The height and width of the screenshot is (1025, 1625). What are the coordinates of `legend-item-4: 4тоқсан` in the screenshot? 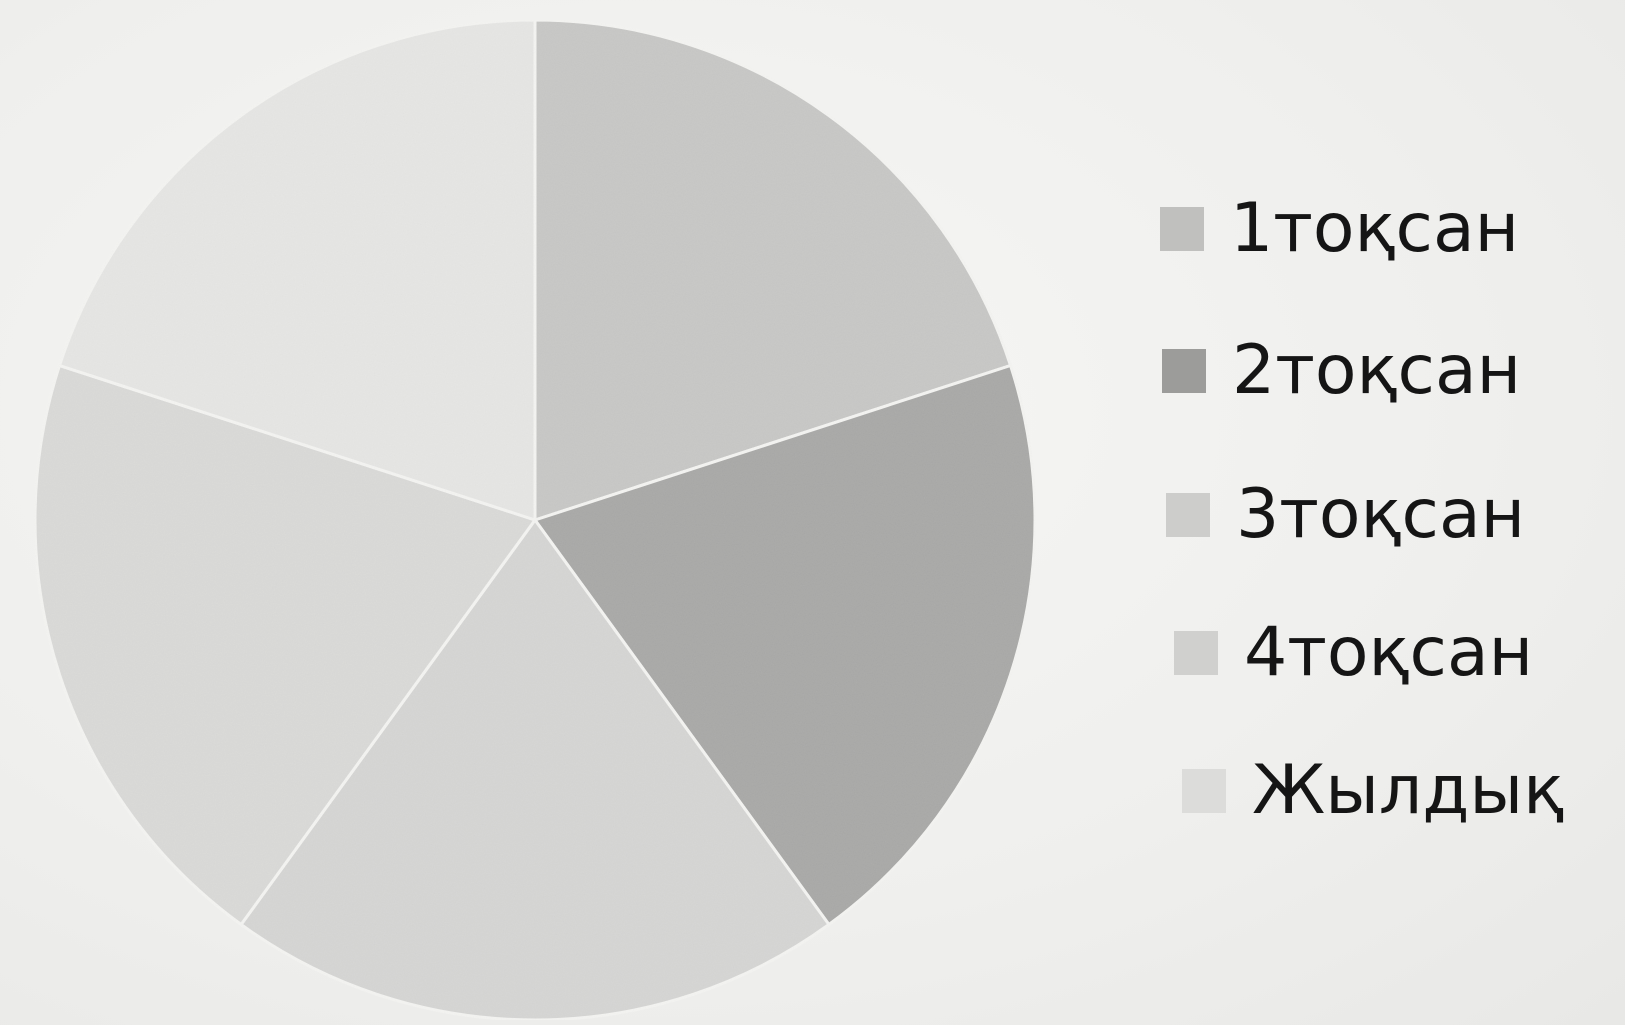 It's located at (1353, 653).